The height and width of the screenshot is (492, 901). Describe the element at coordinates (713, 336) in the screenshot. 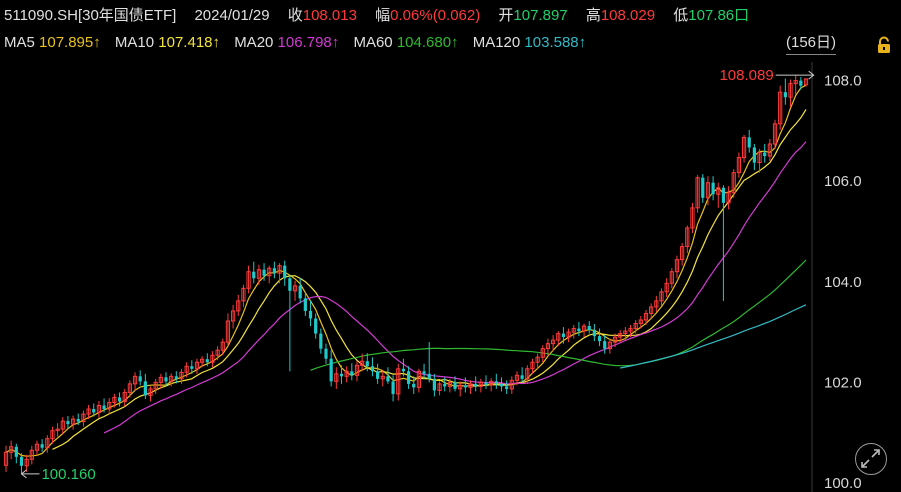

I see `ma-line-ma120` at that location.